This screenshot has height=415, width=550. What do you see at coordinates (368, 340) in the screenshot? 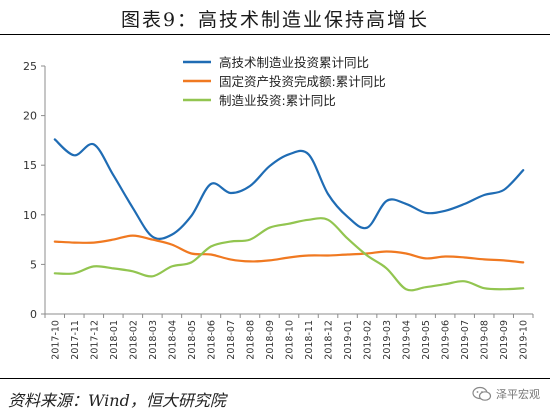
I see `x-tick-label: 2019-02` at bounding box center [368, 340].